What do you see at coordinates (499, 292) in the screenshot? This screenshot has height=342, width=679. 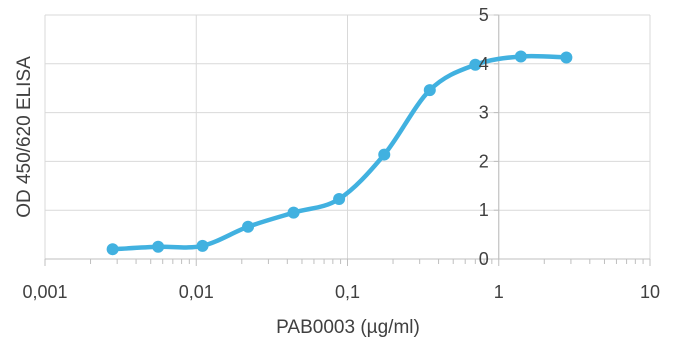 I see `x-tick-label: 1` at bounding box center [499, 292].